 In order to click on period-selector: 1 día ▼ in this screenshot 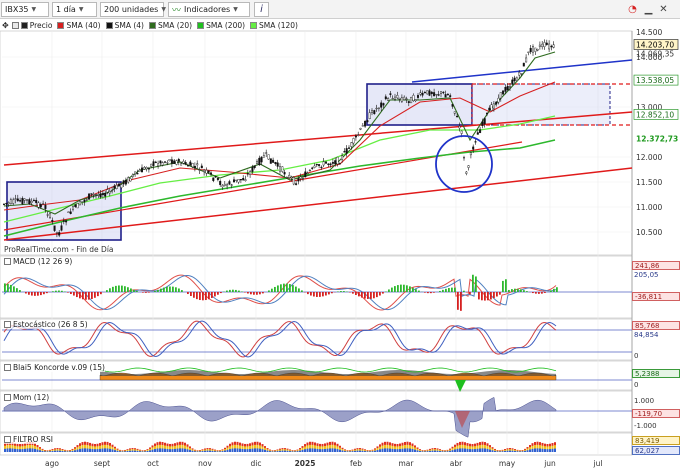, I will do `click(74, 9)`.